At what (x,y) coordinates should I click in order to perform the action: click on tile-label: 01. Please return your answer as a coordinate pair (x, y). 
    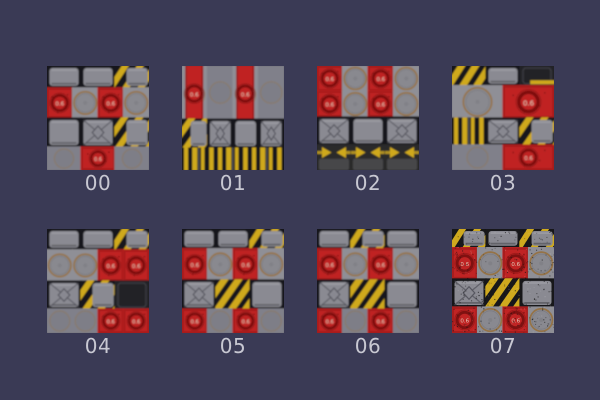
    Looking at the image, I should click on (233, 183).